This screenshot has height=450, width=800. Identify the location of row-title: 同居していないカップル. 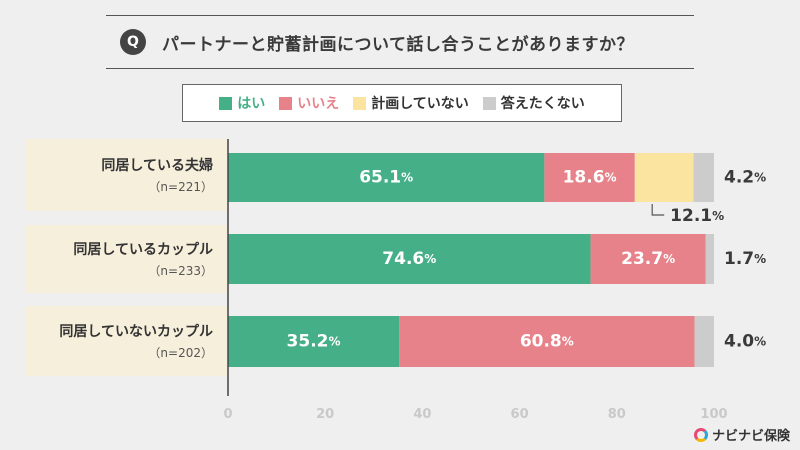
(136, 332).